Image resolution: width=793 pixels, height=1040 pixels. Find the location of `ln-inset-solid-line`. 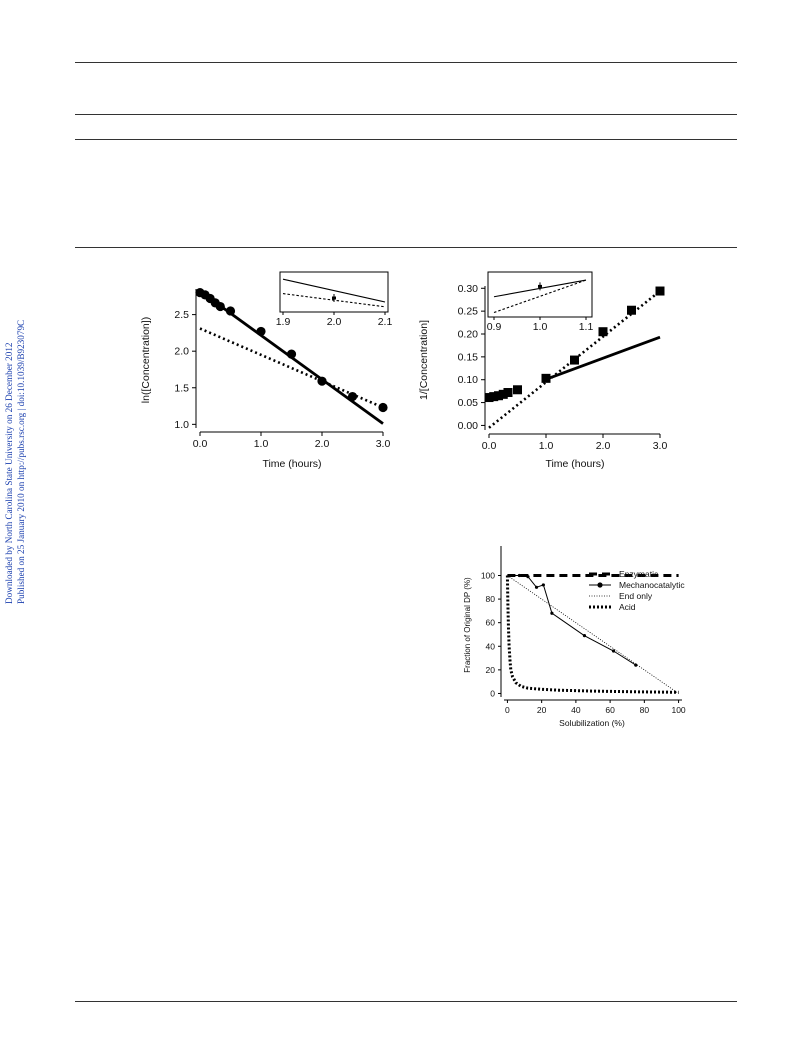

ln-inset-solid-line is located at coordinates (334, 290).